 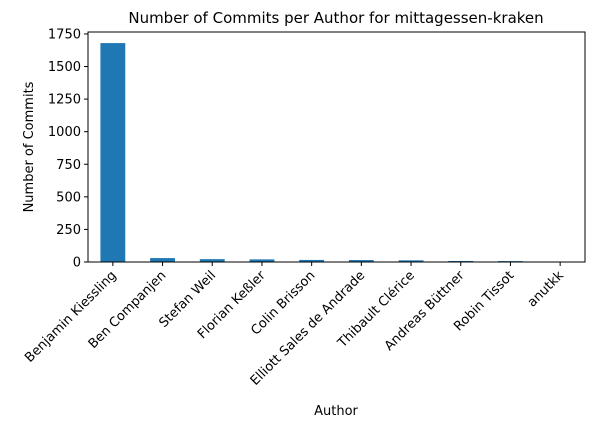 What do you see at coordinates (64, 34) in the screenshot?
I see `y-tick-label: 1750` at bounding box center [64, 34].